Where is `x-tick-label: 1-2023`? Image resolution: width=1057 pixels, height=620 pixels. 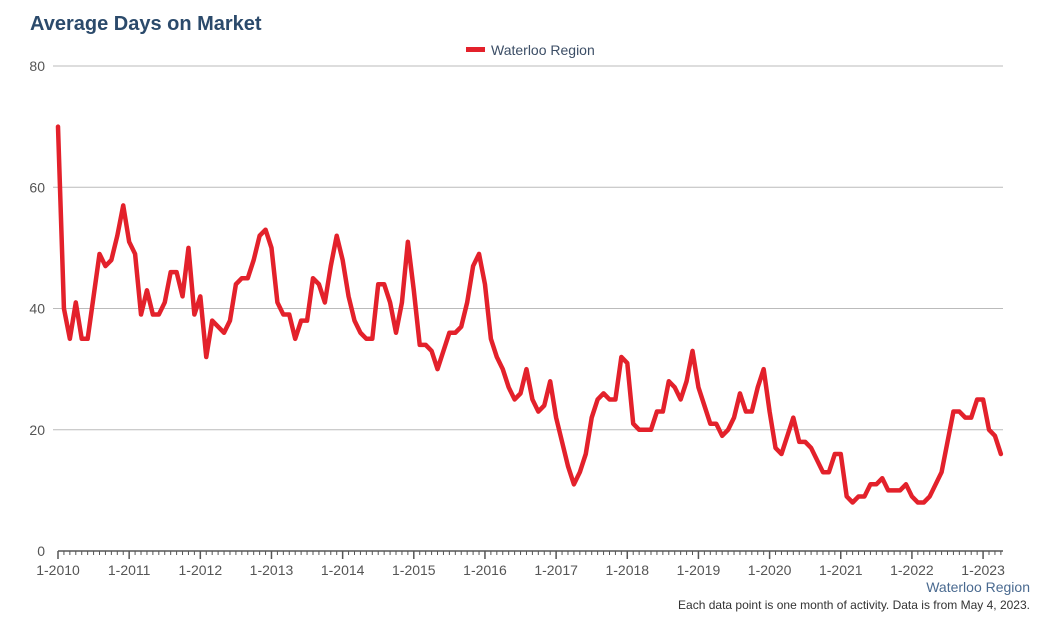 x-tick-label: 1-2023 is located at coordinates (983, 570).